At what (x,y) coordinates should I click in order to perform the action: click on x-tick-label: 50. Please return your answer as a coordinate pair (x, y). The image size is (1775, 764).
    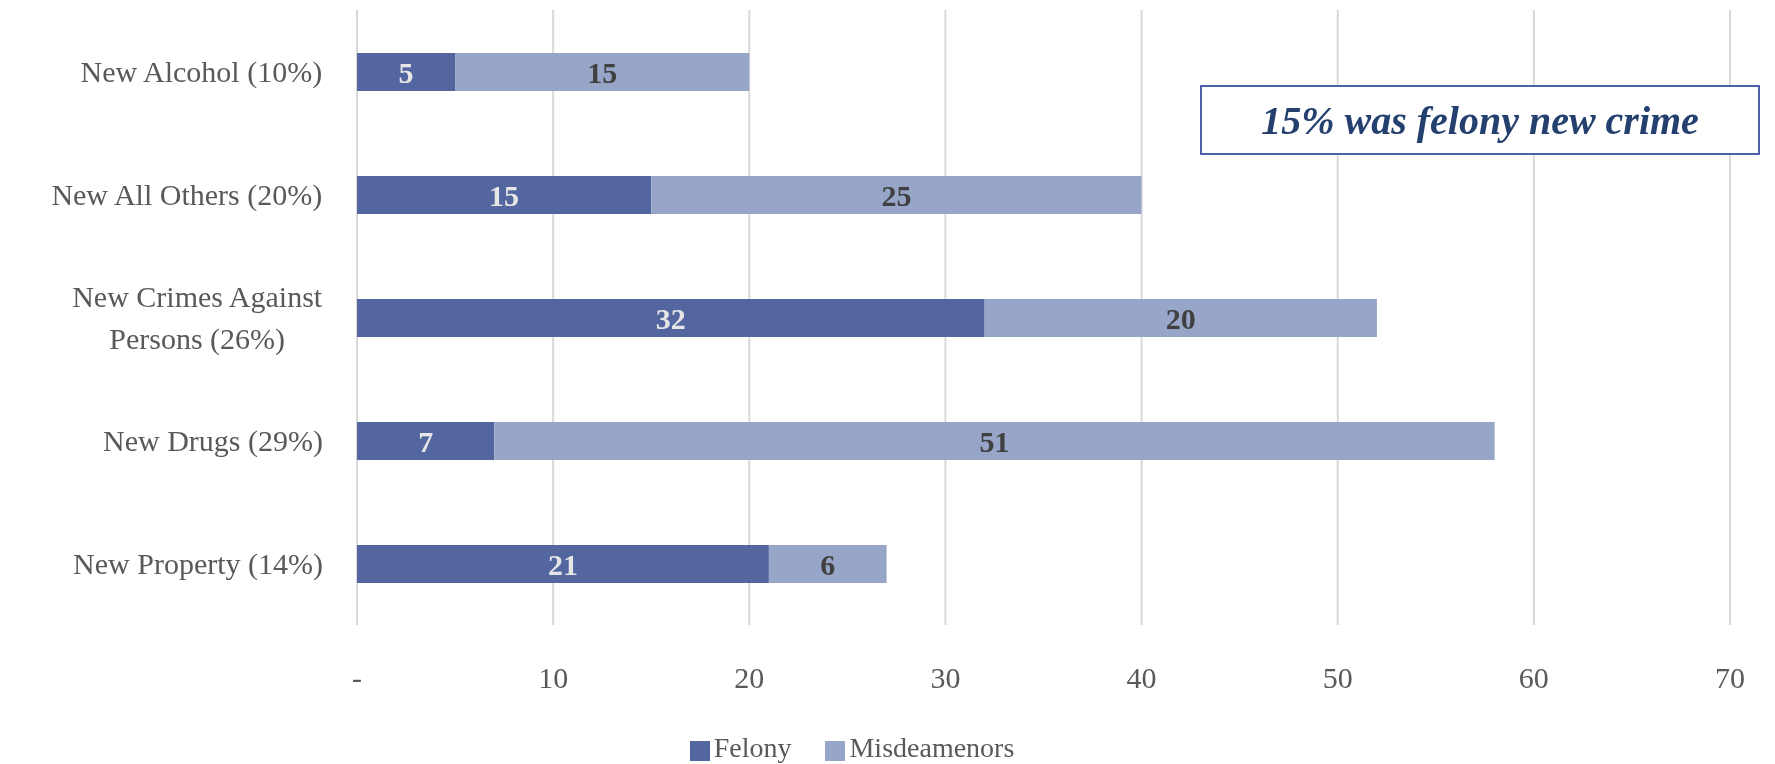
    Looking at the image, I should click on (1337, 678).